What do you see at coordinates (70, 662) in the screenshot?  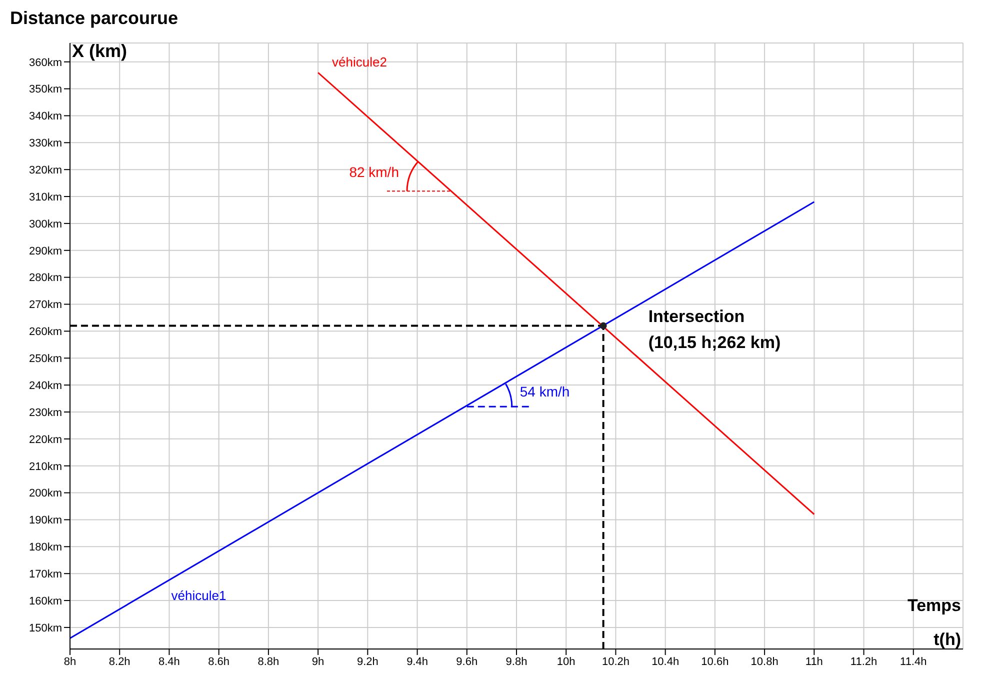 I see `x-tick-label: 8h` at bounding box center [70, 662].